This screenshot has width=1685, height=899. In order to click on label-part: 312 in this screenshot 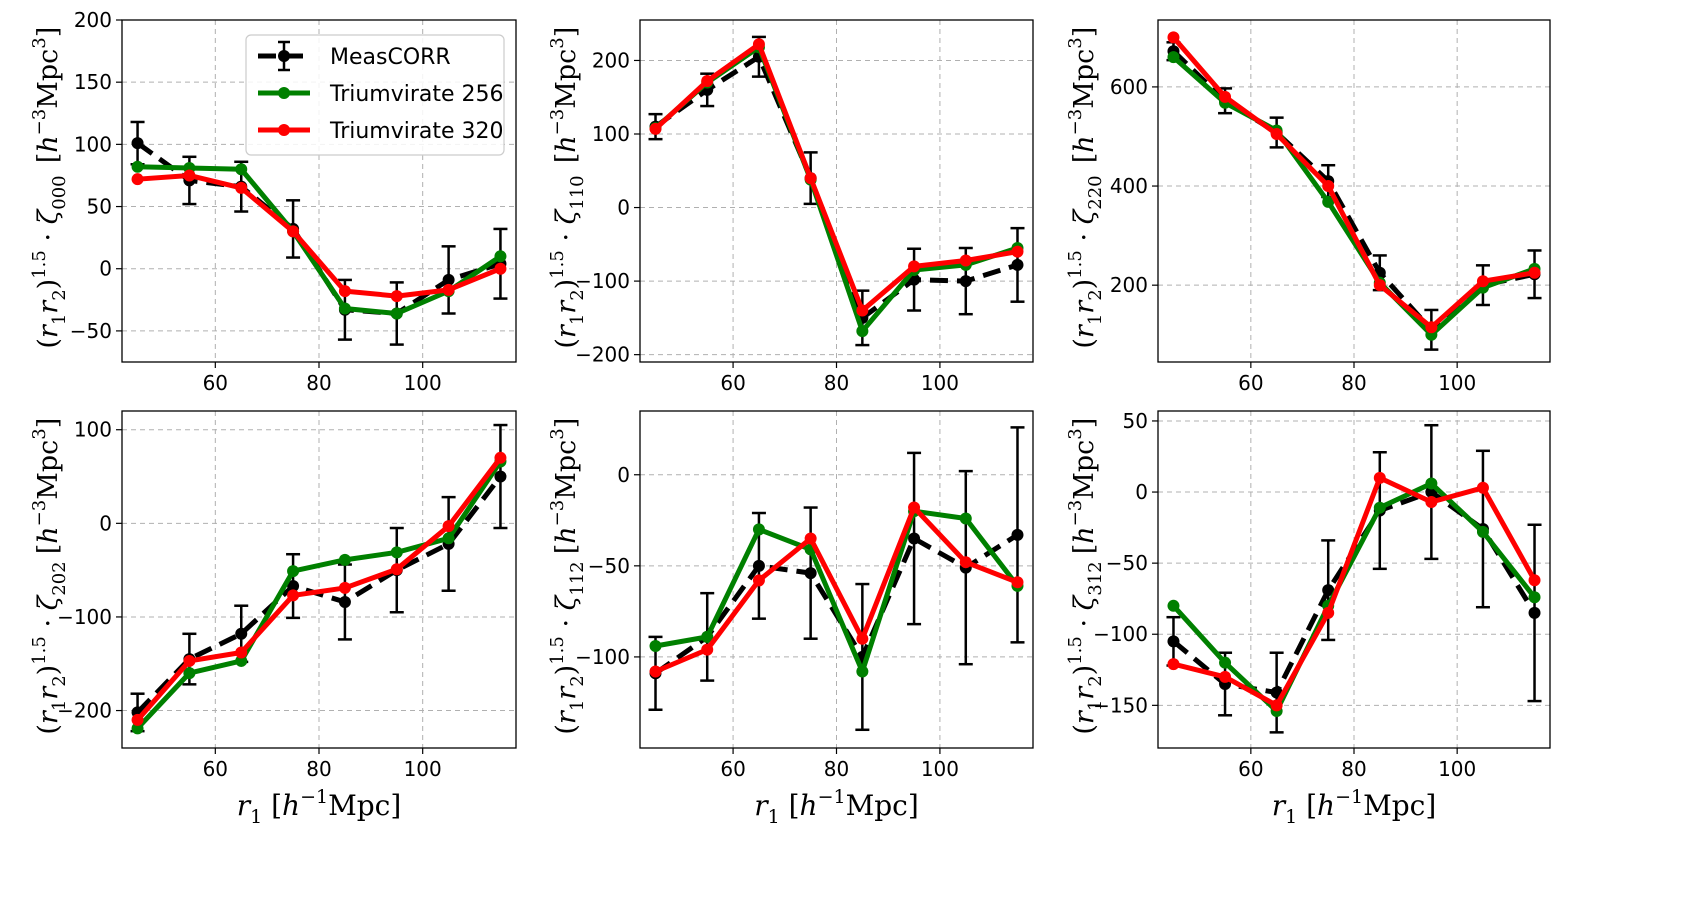, I will do `click(1095, 578)`.